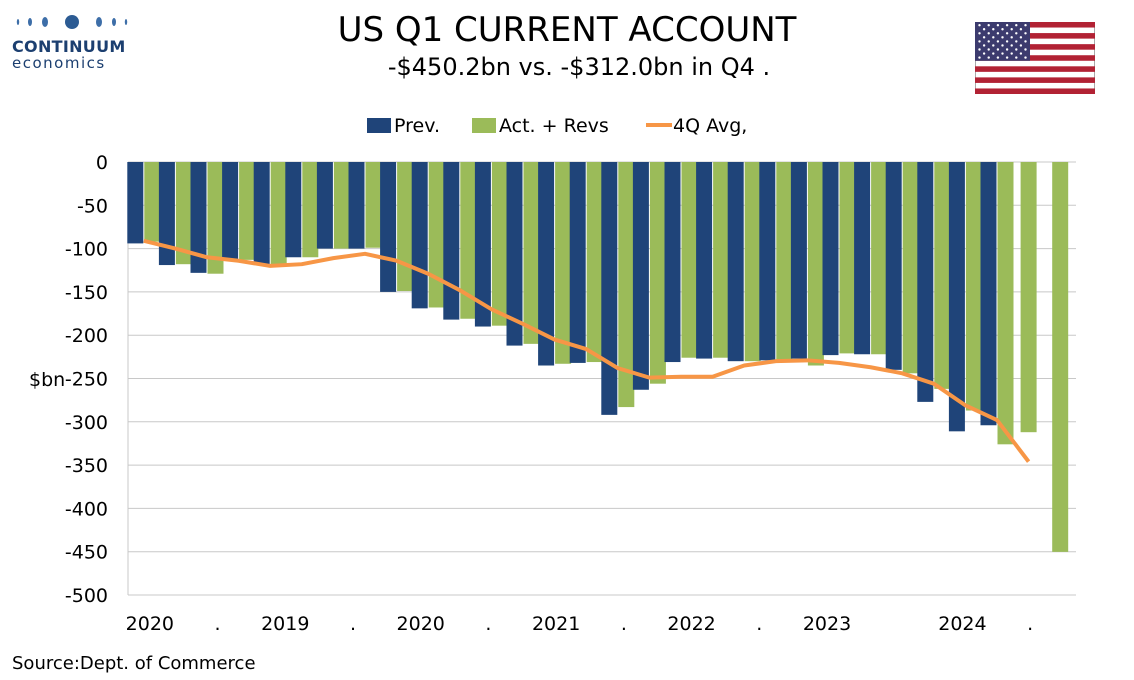 This screenshot has height=680, width=1134. I want to click on x-tick-label: 2023, so click(827, 624).